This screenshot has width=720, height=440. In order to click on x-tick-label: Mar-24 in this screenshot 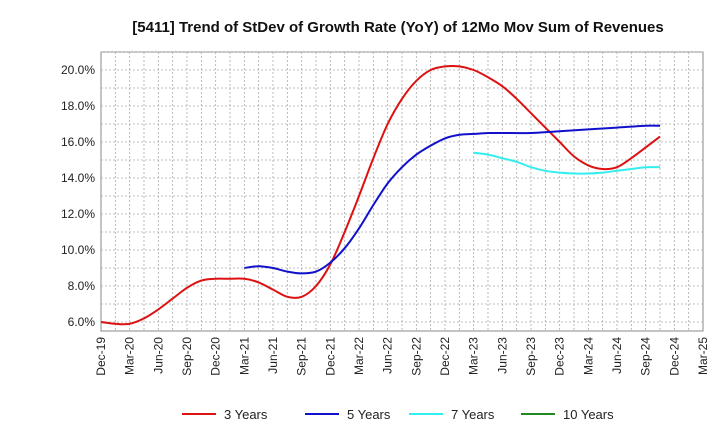, I will do `click(588, 356)`.